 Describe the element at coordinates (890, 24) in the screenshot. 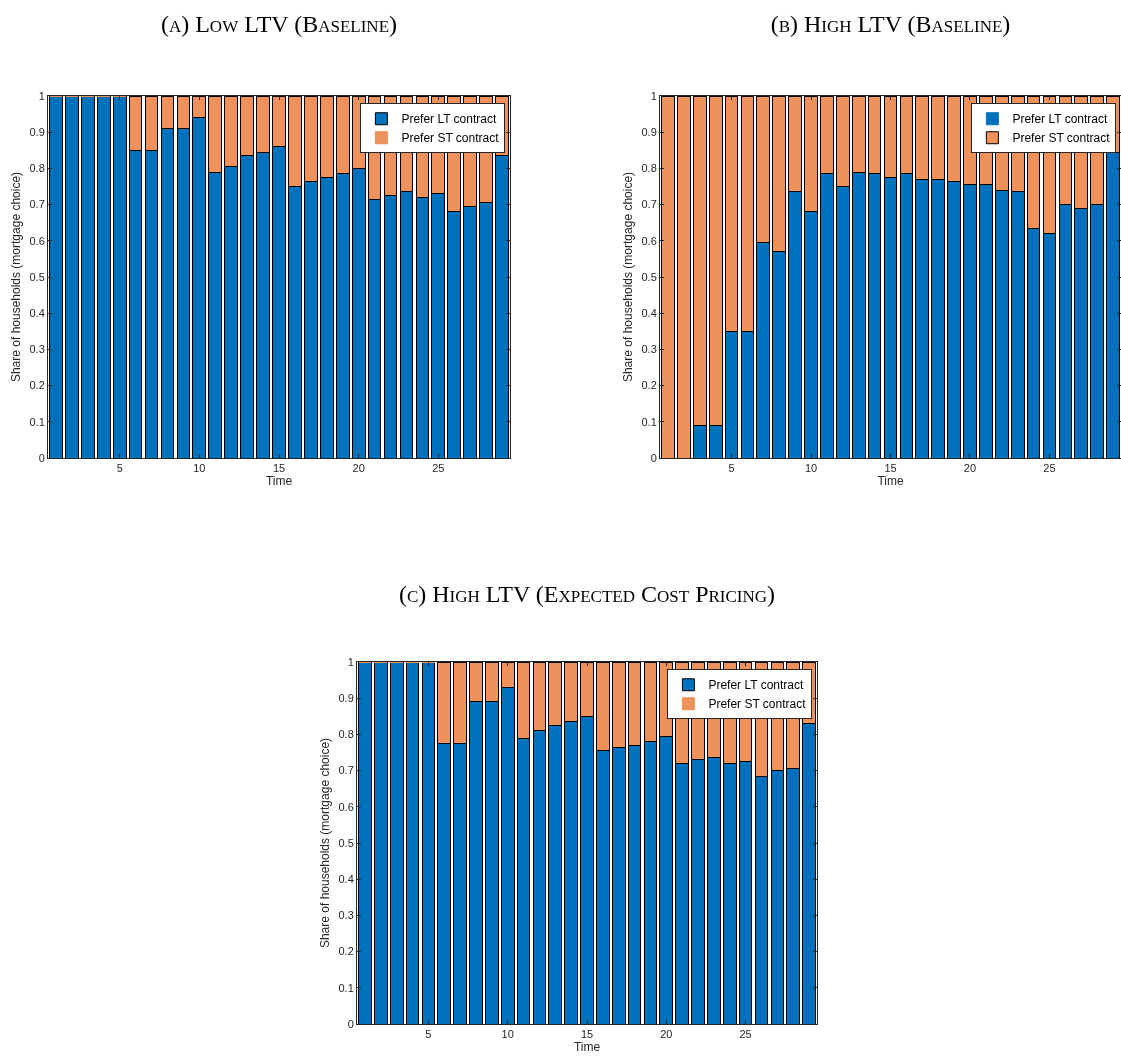

I see `chart-title: (b) High LTV (Baseline)` at that location.